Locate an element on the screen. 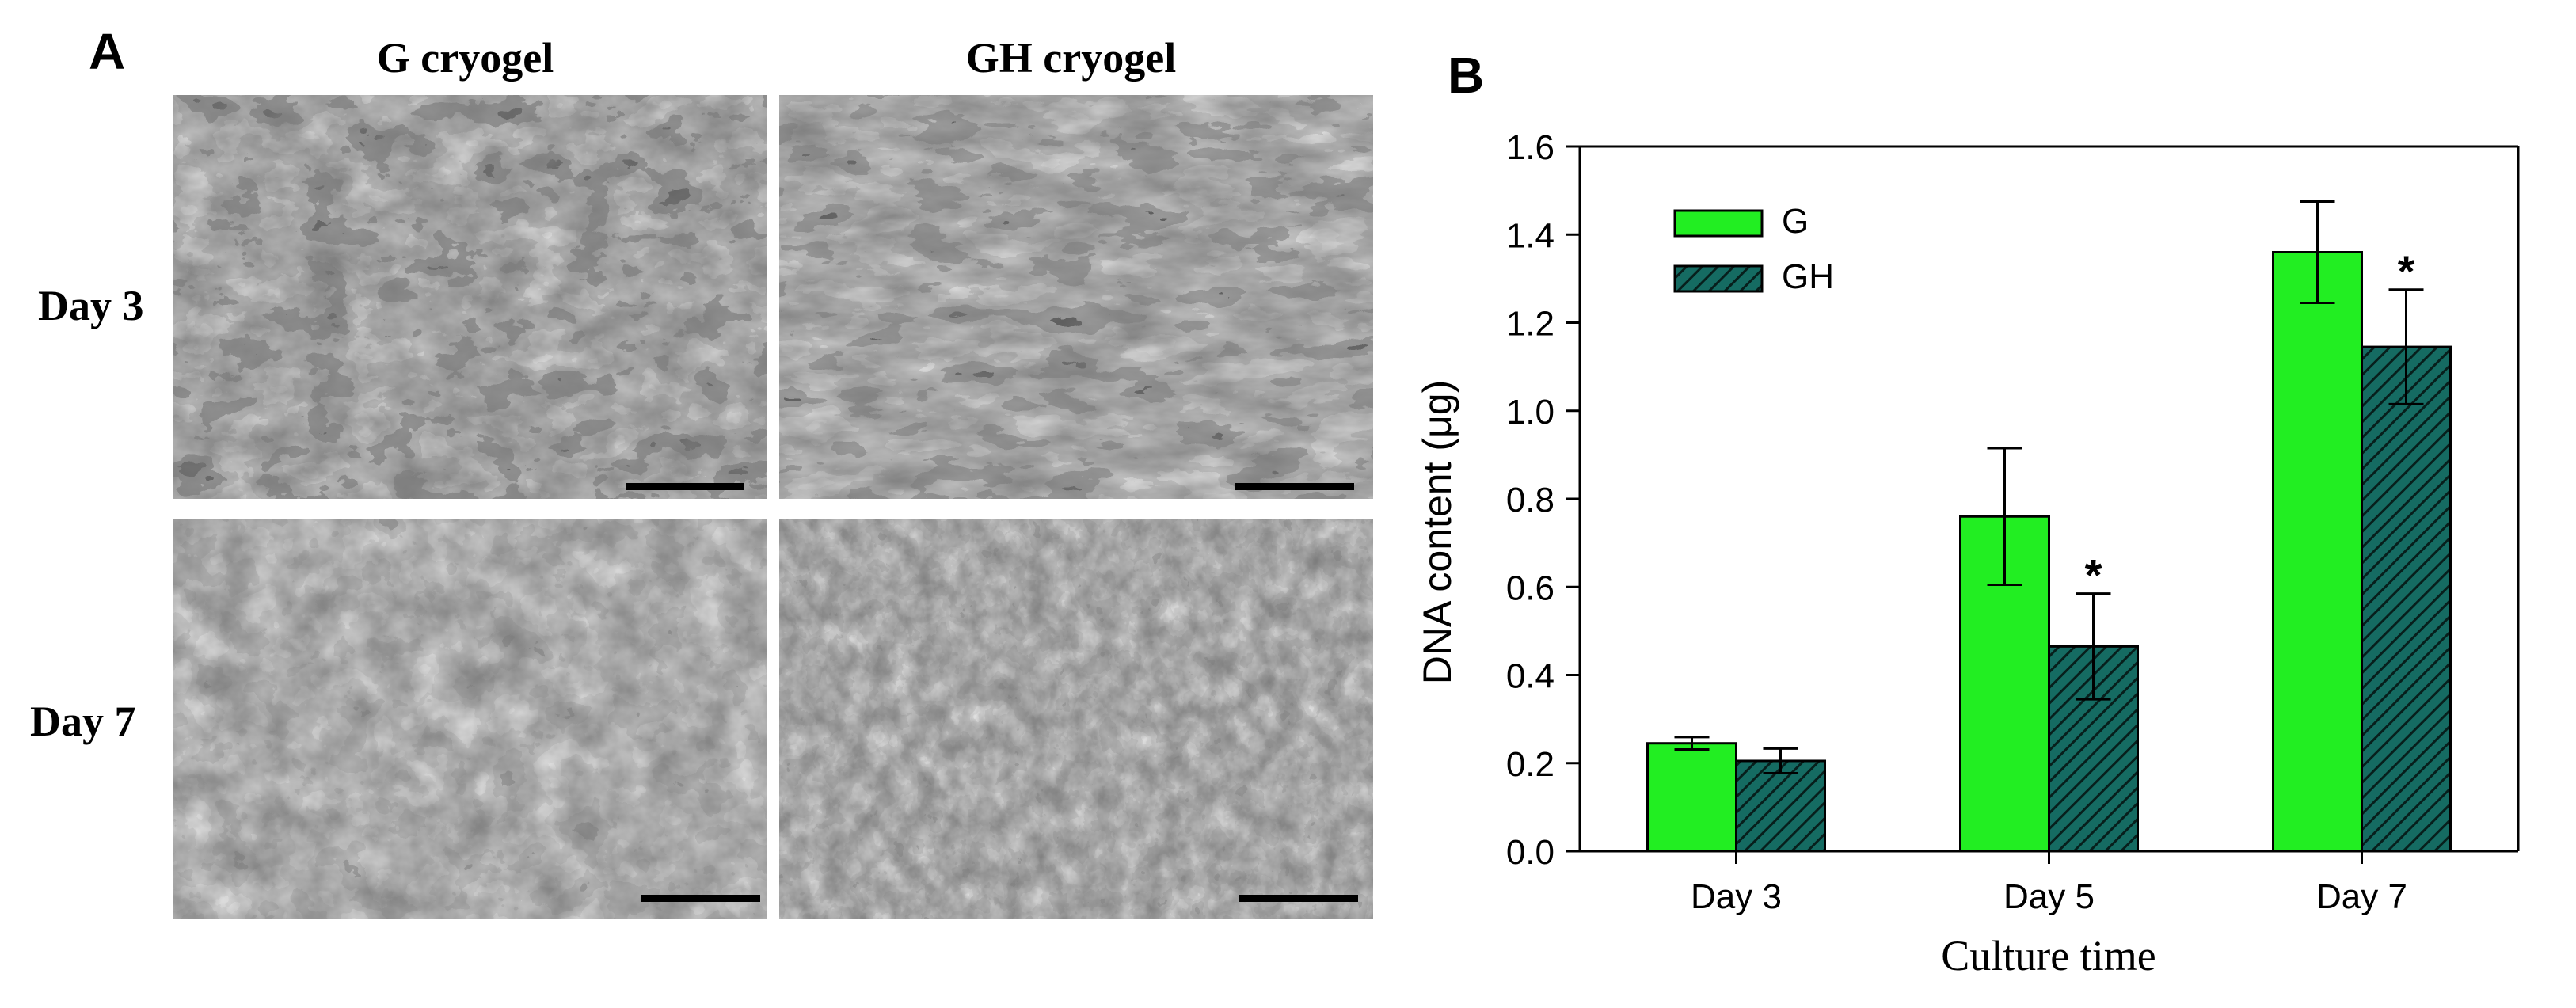  y-tick-label: 1.6 is located at coordinates (1530, 147).